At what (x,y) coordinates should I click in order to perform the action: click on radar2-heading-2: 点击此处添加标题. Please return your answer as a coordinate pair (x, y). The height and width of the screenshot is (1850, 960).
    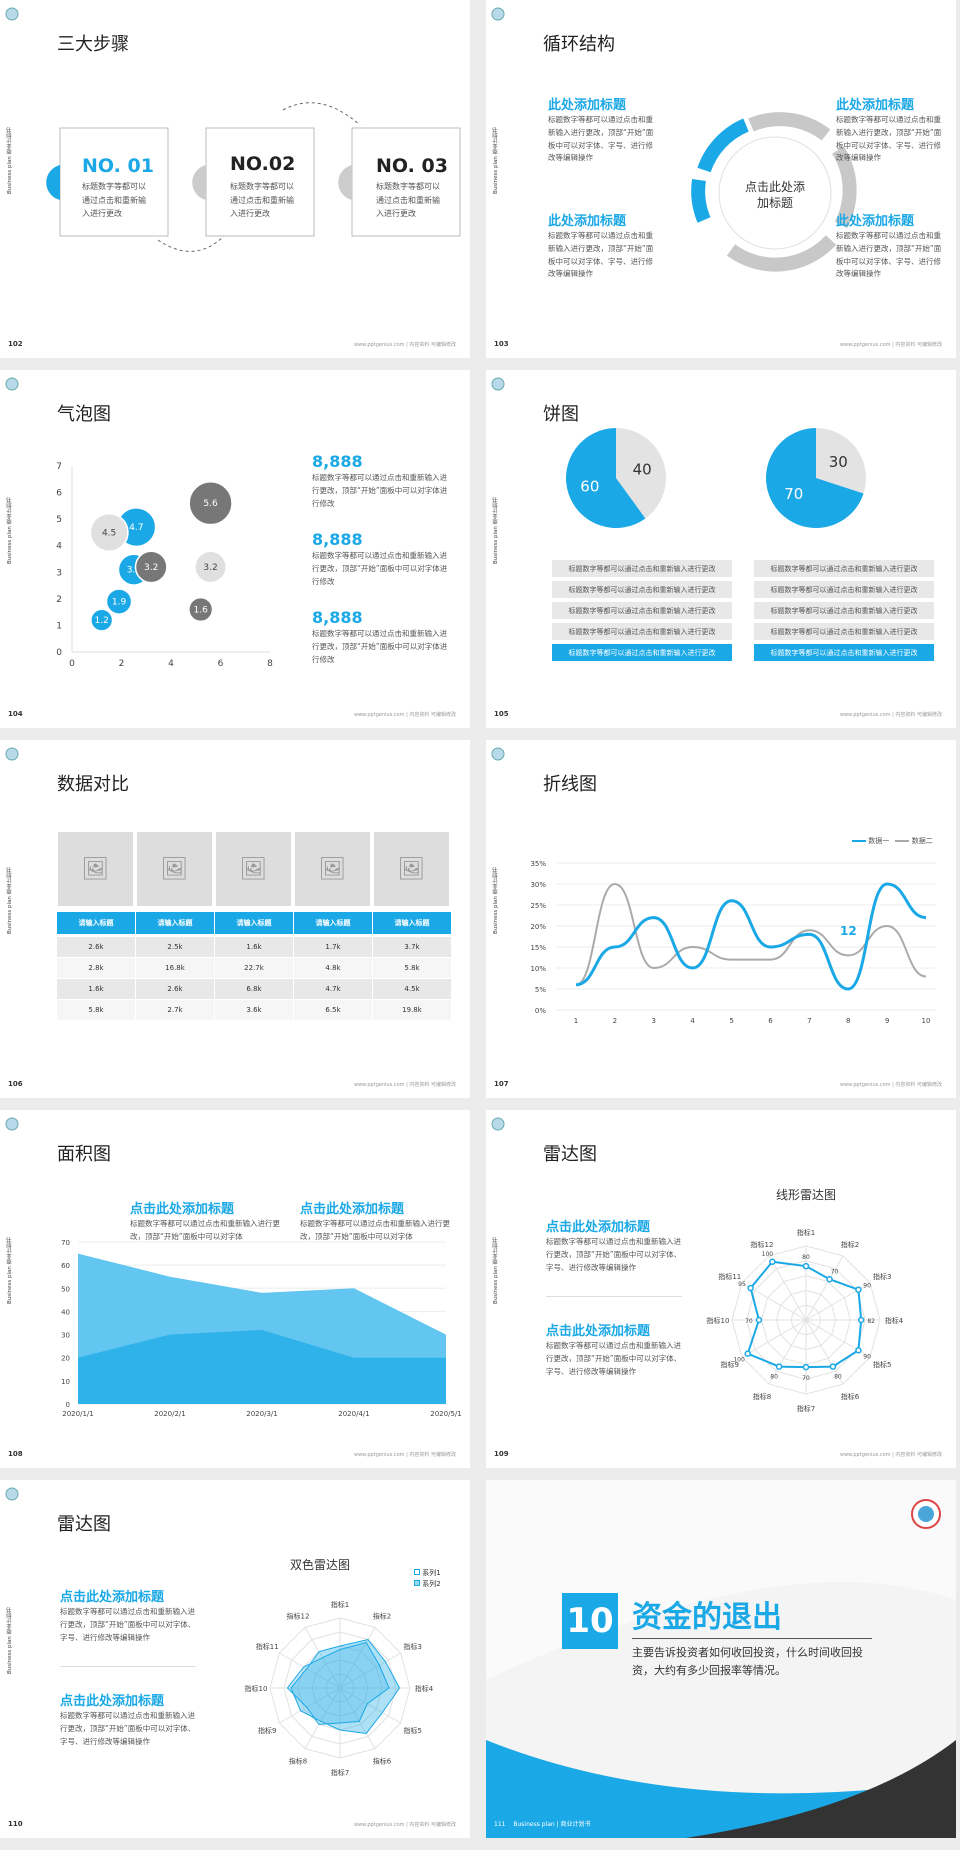
    Looking at the image, I should click on (112, 1701).